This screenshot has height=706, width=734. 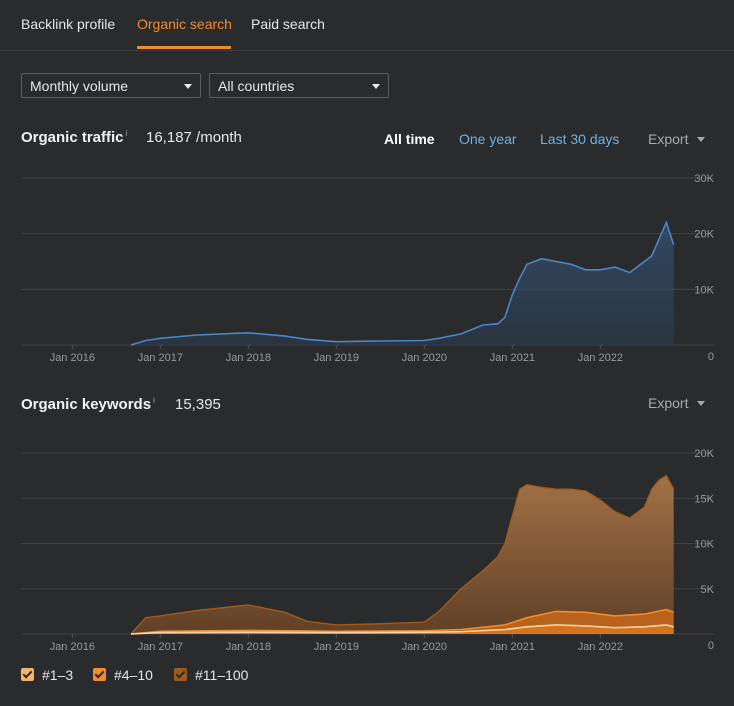 I want to click on keywords-title-text: Organic keywords, so click(x=86, y=404).